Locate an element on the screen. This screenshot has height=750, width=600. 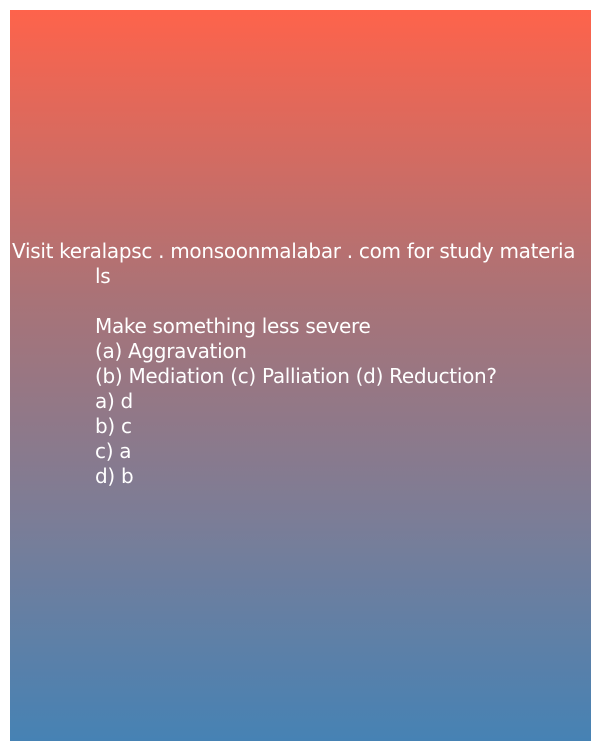
answer-choice-a: a) d is located at coordinates (114, 401).